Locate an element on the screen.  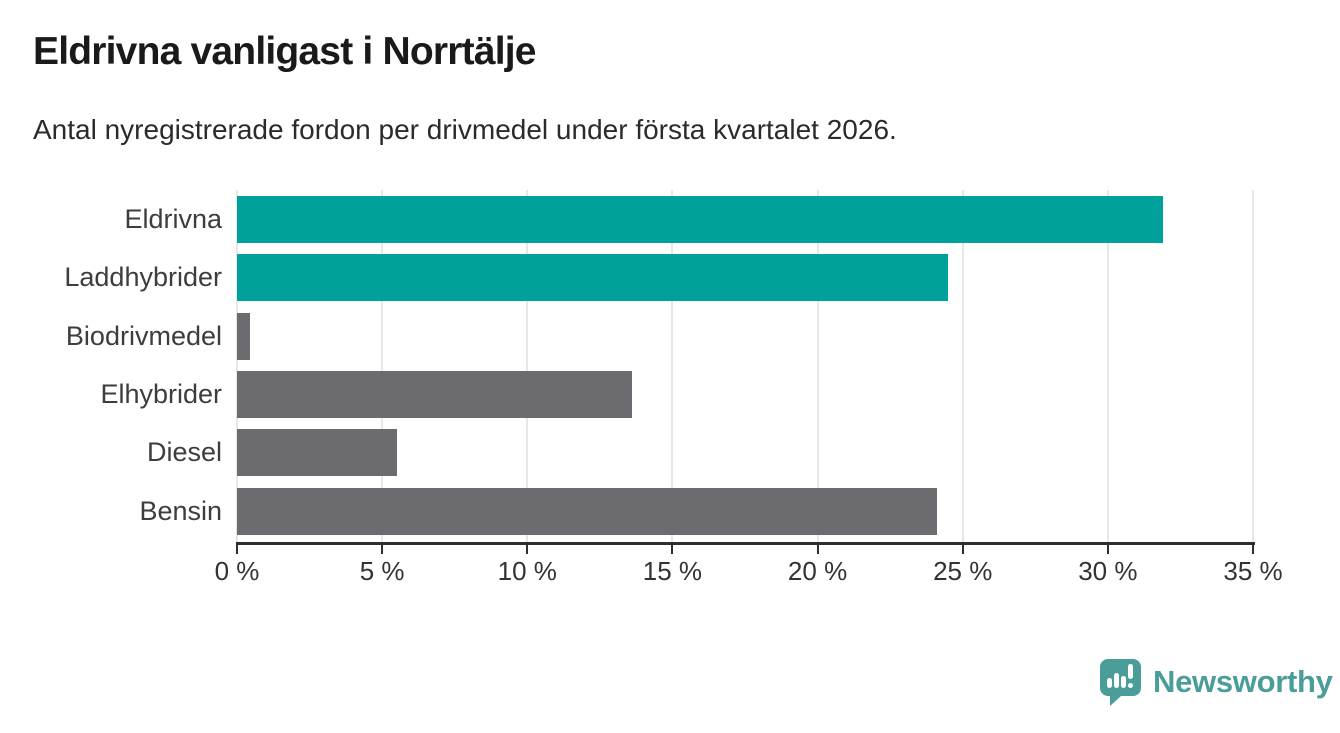
bar-elhybrider is located at coordinates (434, 394).